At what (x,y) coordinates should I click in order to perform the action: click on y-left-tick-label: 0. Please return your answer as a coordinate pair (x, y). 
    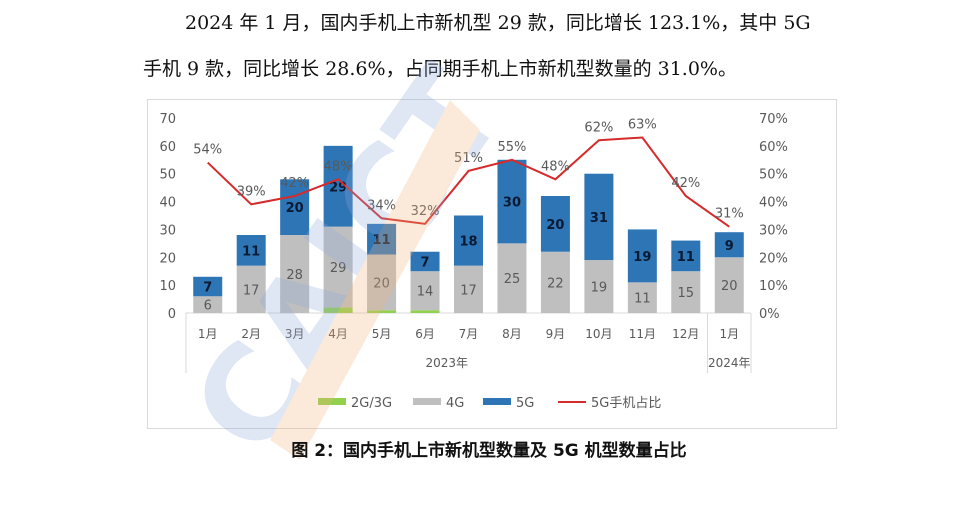
    Looking at the image, I should click on (172, 314).